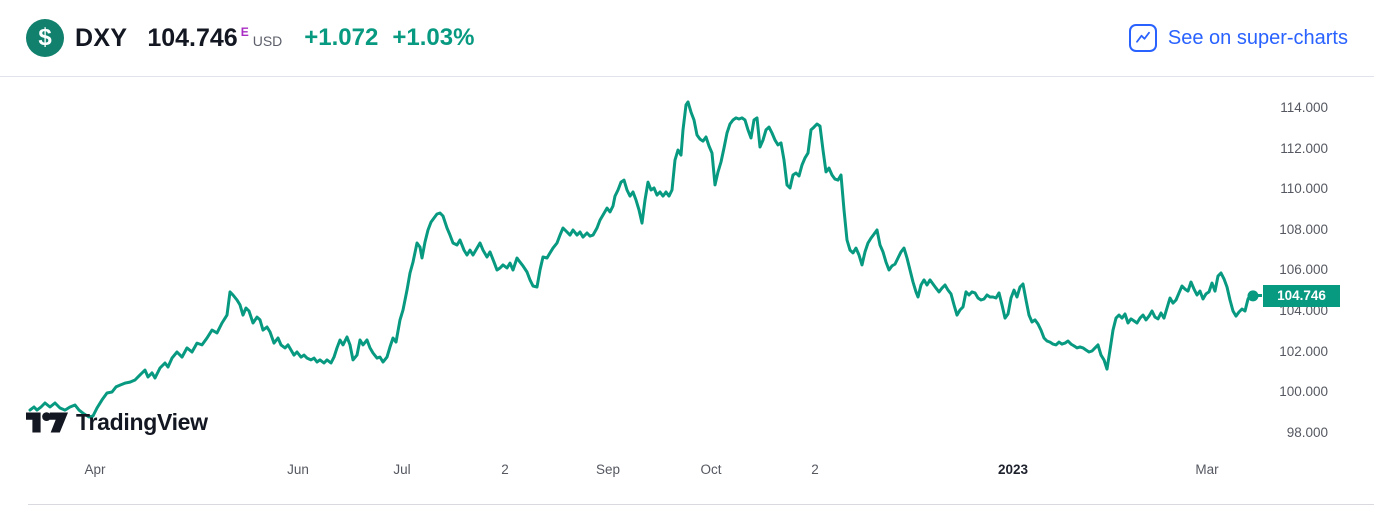 This screenshot has width=1374, height=507. What do you see at coordinates (701, 504) in the screenshot?
I see `bottom-border` at bounding box center [701, 504].